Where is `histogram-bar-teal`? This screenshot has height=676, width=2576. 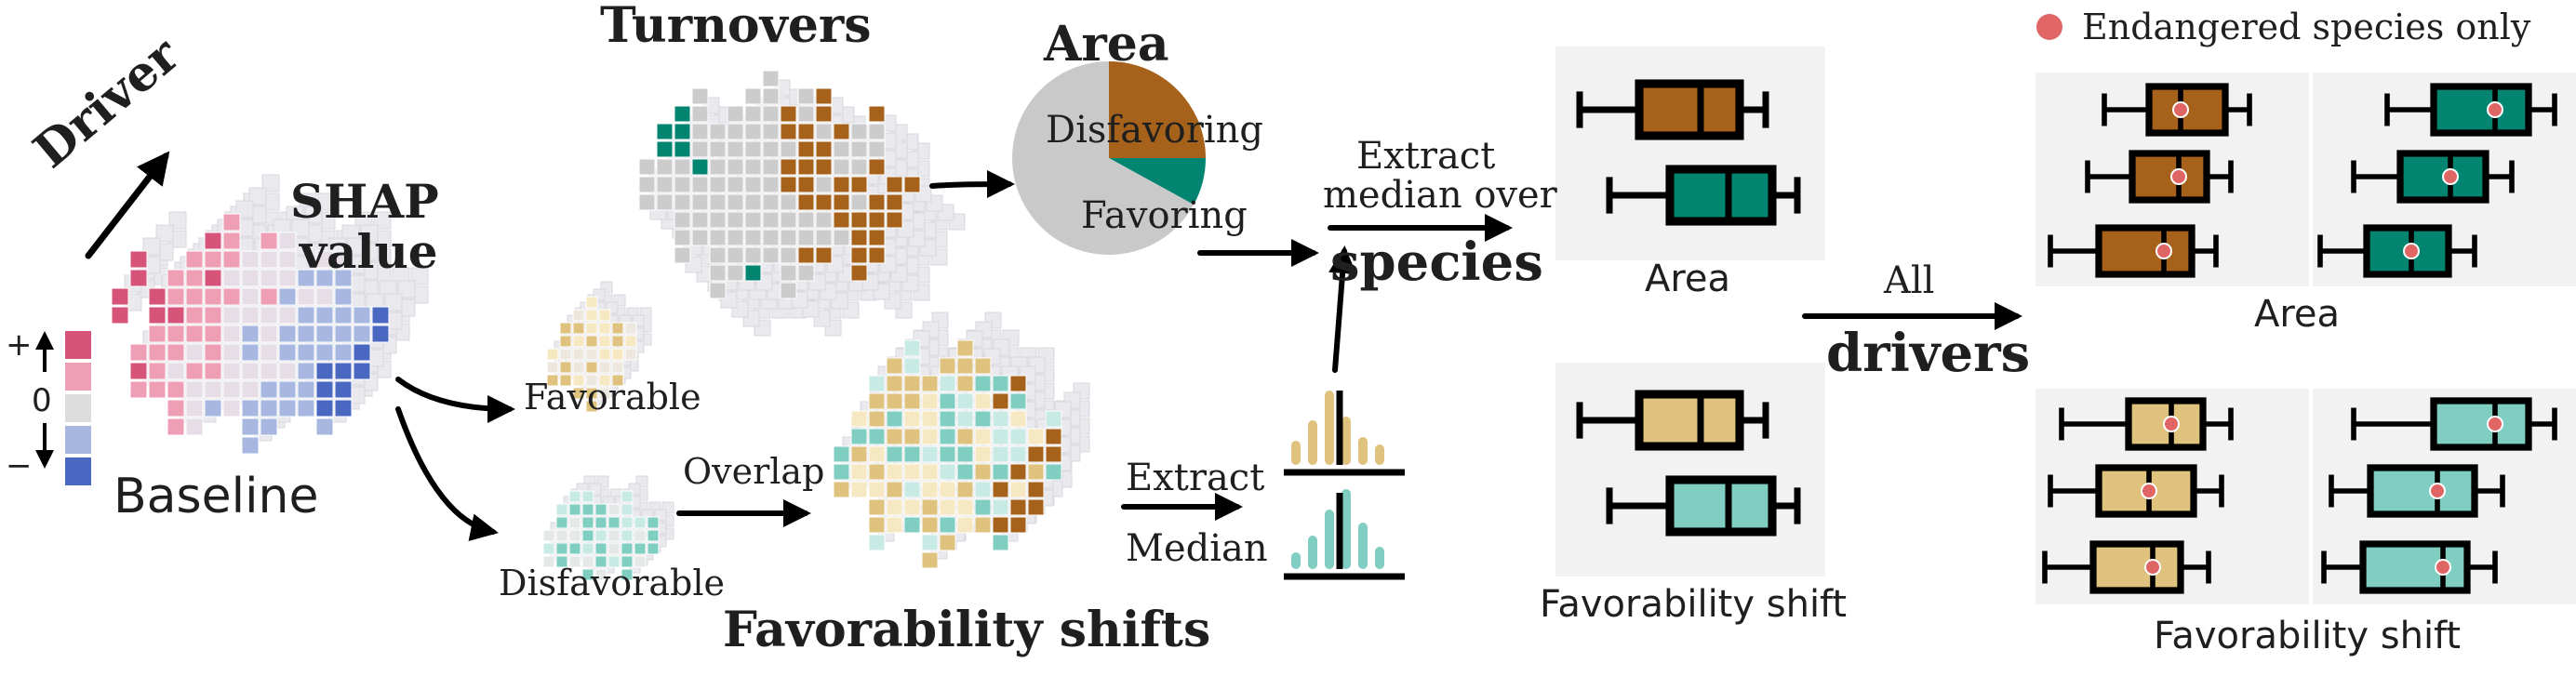
histogram-bar-teal is located at coordinates (1379, 558).